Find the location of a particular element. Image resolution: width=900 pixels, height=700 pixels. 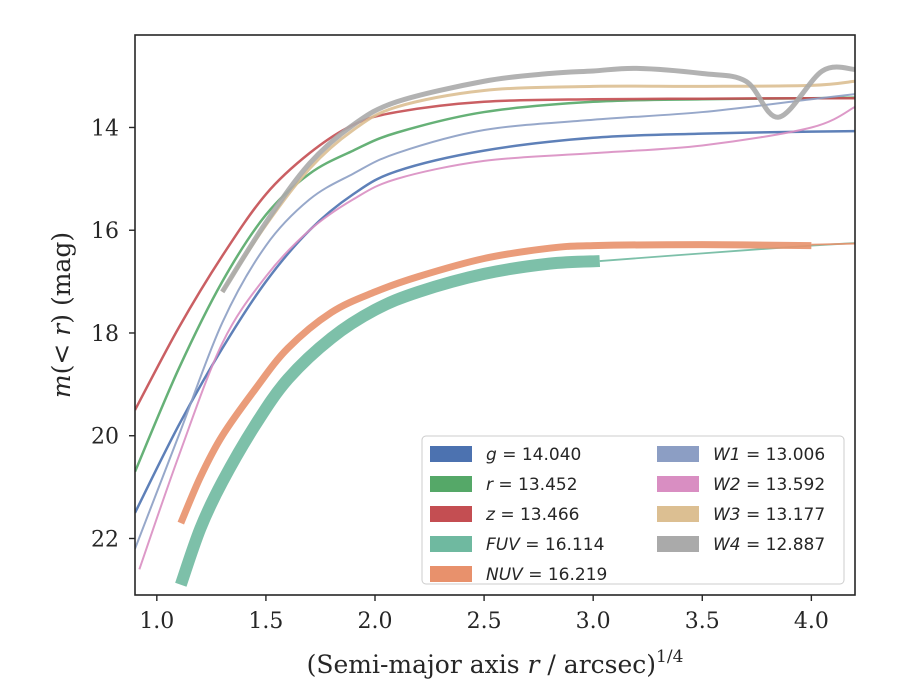

y-tick-label: 14 is located at coordinates (105, 128).